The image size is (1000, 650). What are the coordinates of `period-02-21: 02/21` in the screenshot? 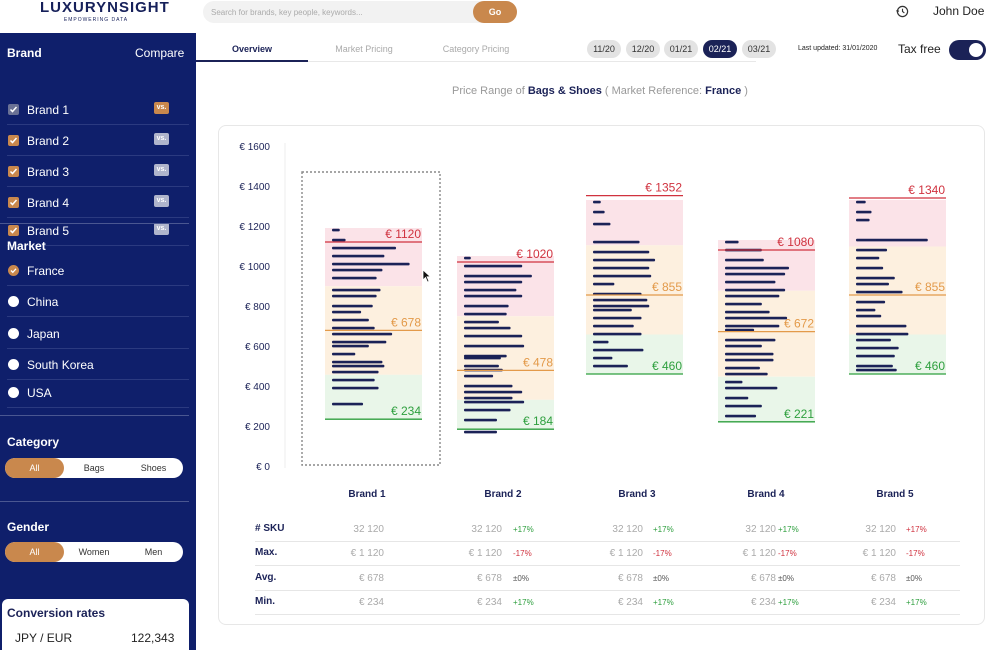 It's located at (720, 49).